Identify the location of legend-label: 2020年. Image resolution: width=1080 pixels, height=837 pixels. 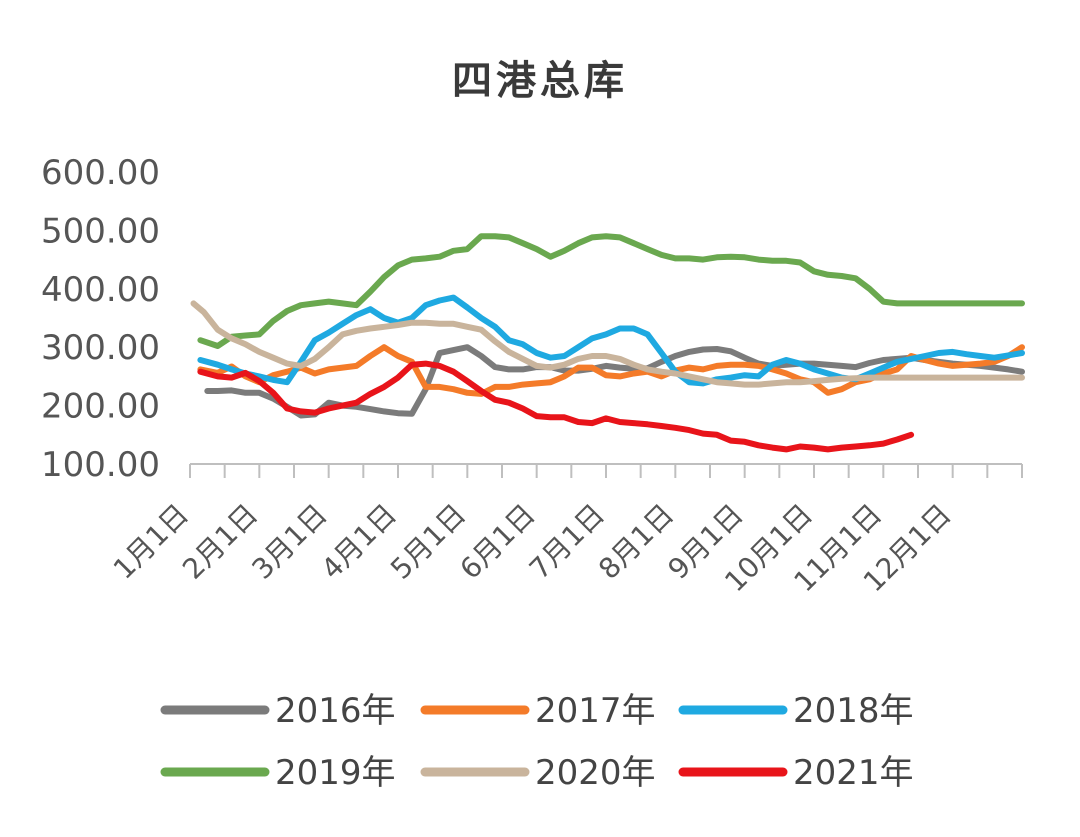
(595, 773).